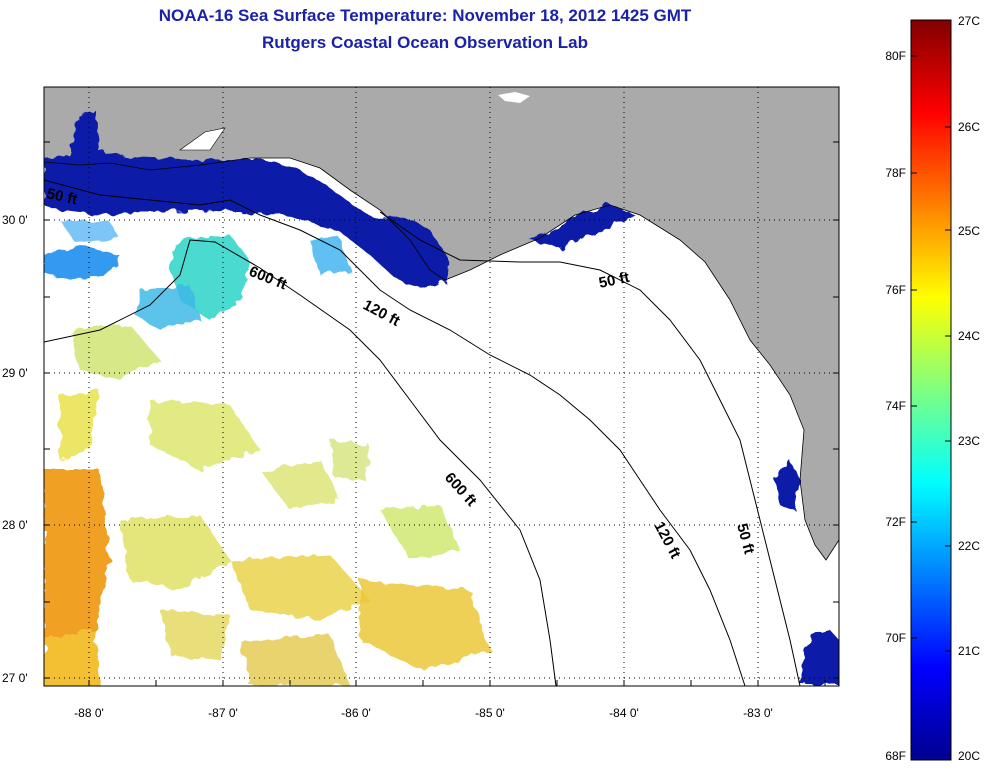 The image size is (992, 770). I want to click on colorbar-label-21c: 21C, so click(969, 651).